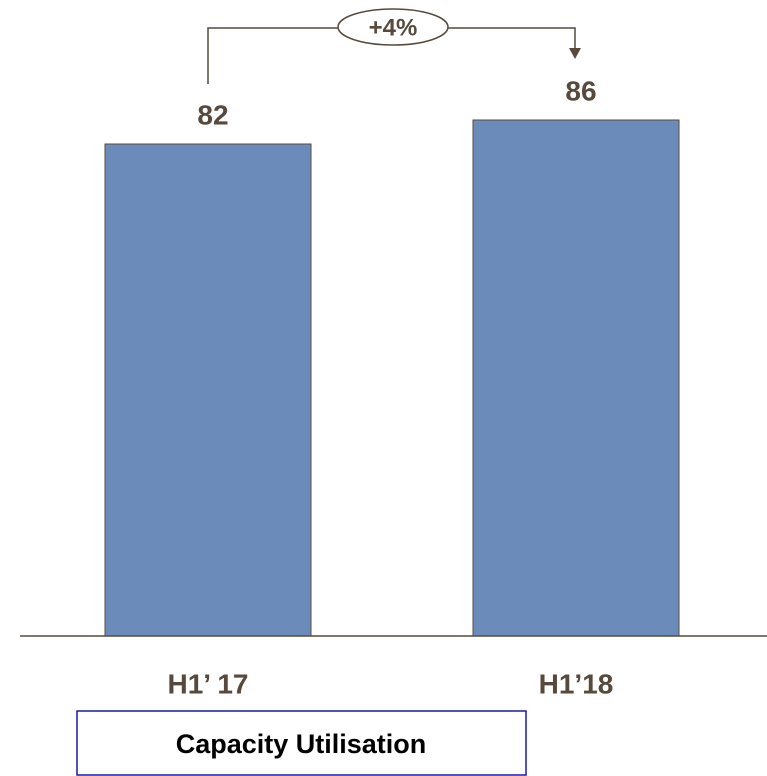 The height and width of the screenshot is (776, 767). Describe the element at coordinates (212, 114) in the screenshot. I see `value-label: 82` at that location.